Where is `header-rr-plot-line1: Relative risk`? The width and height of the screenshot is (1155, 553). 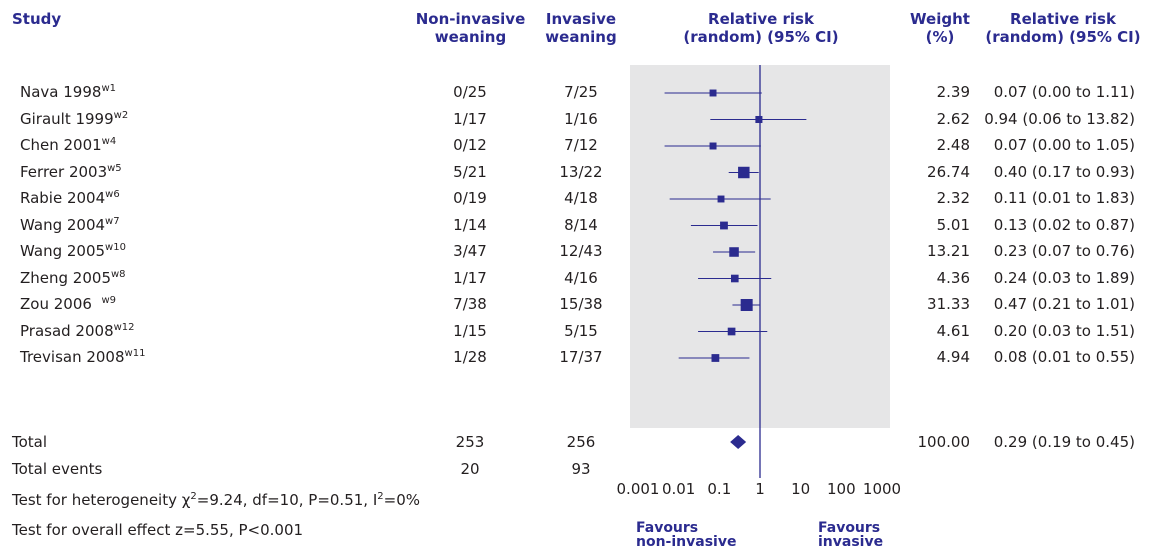 header-rr-plot-line1: Relative risk is located at coordinates (761, 19).